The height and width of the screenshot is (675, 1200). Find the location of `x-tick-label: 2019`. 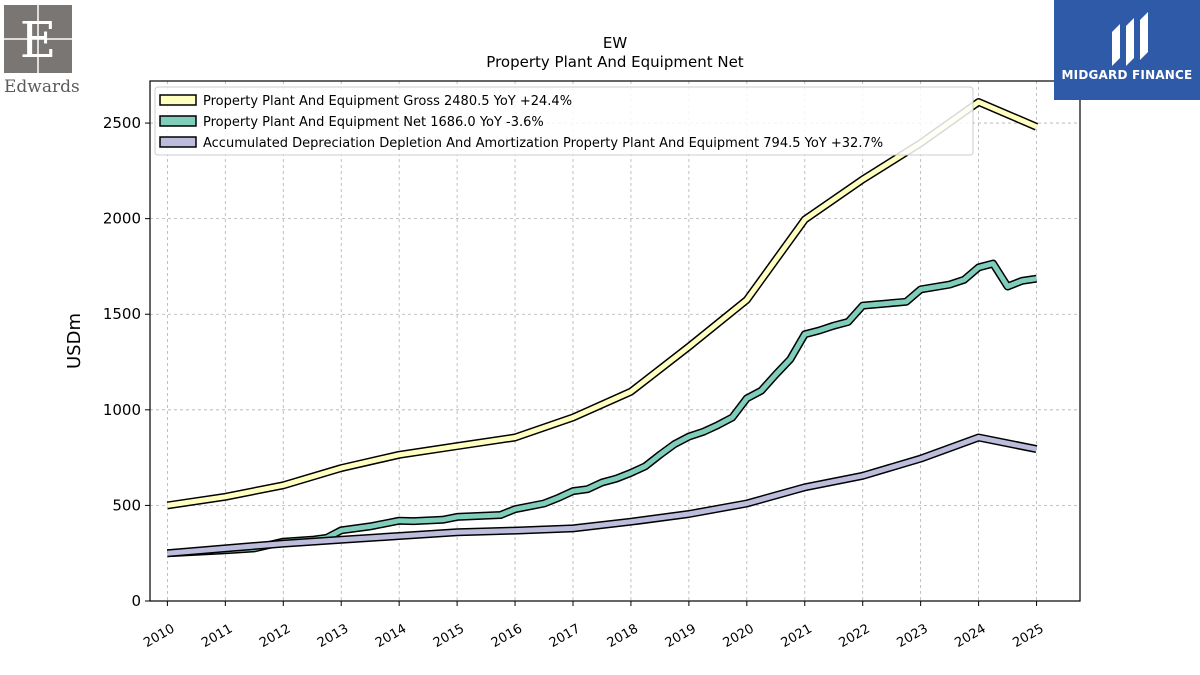

x-tick-label: 2019 is located at coordinates (681, 636).